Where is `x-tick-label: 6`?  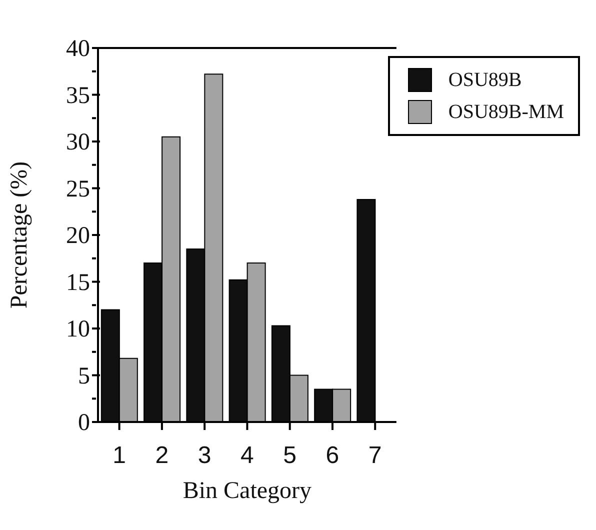 x-tick-label: 6 is located at coordinates (333, 456).